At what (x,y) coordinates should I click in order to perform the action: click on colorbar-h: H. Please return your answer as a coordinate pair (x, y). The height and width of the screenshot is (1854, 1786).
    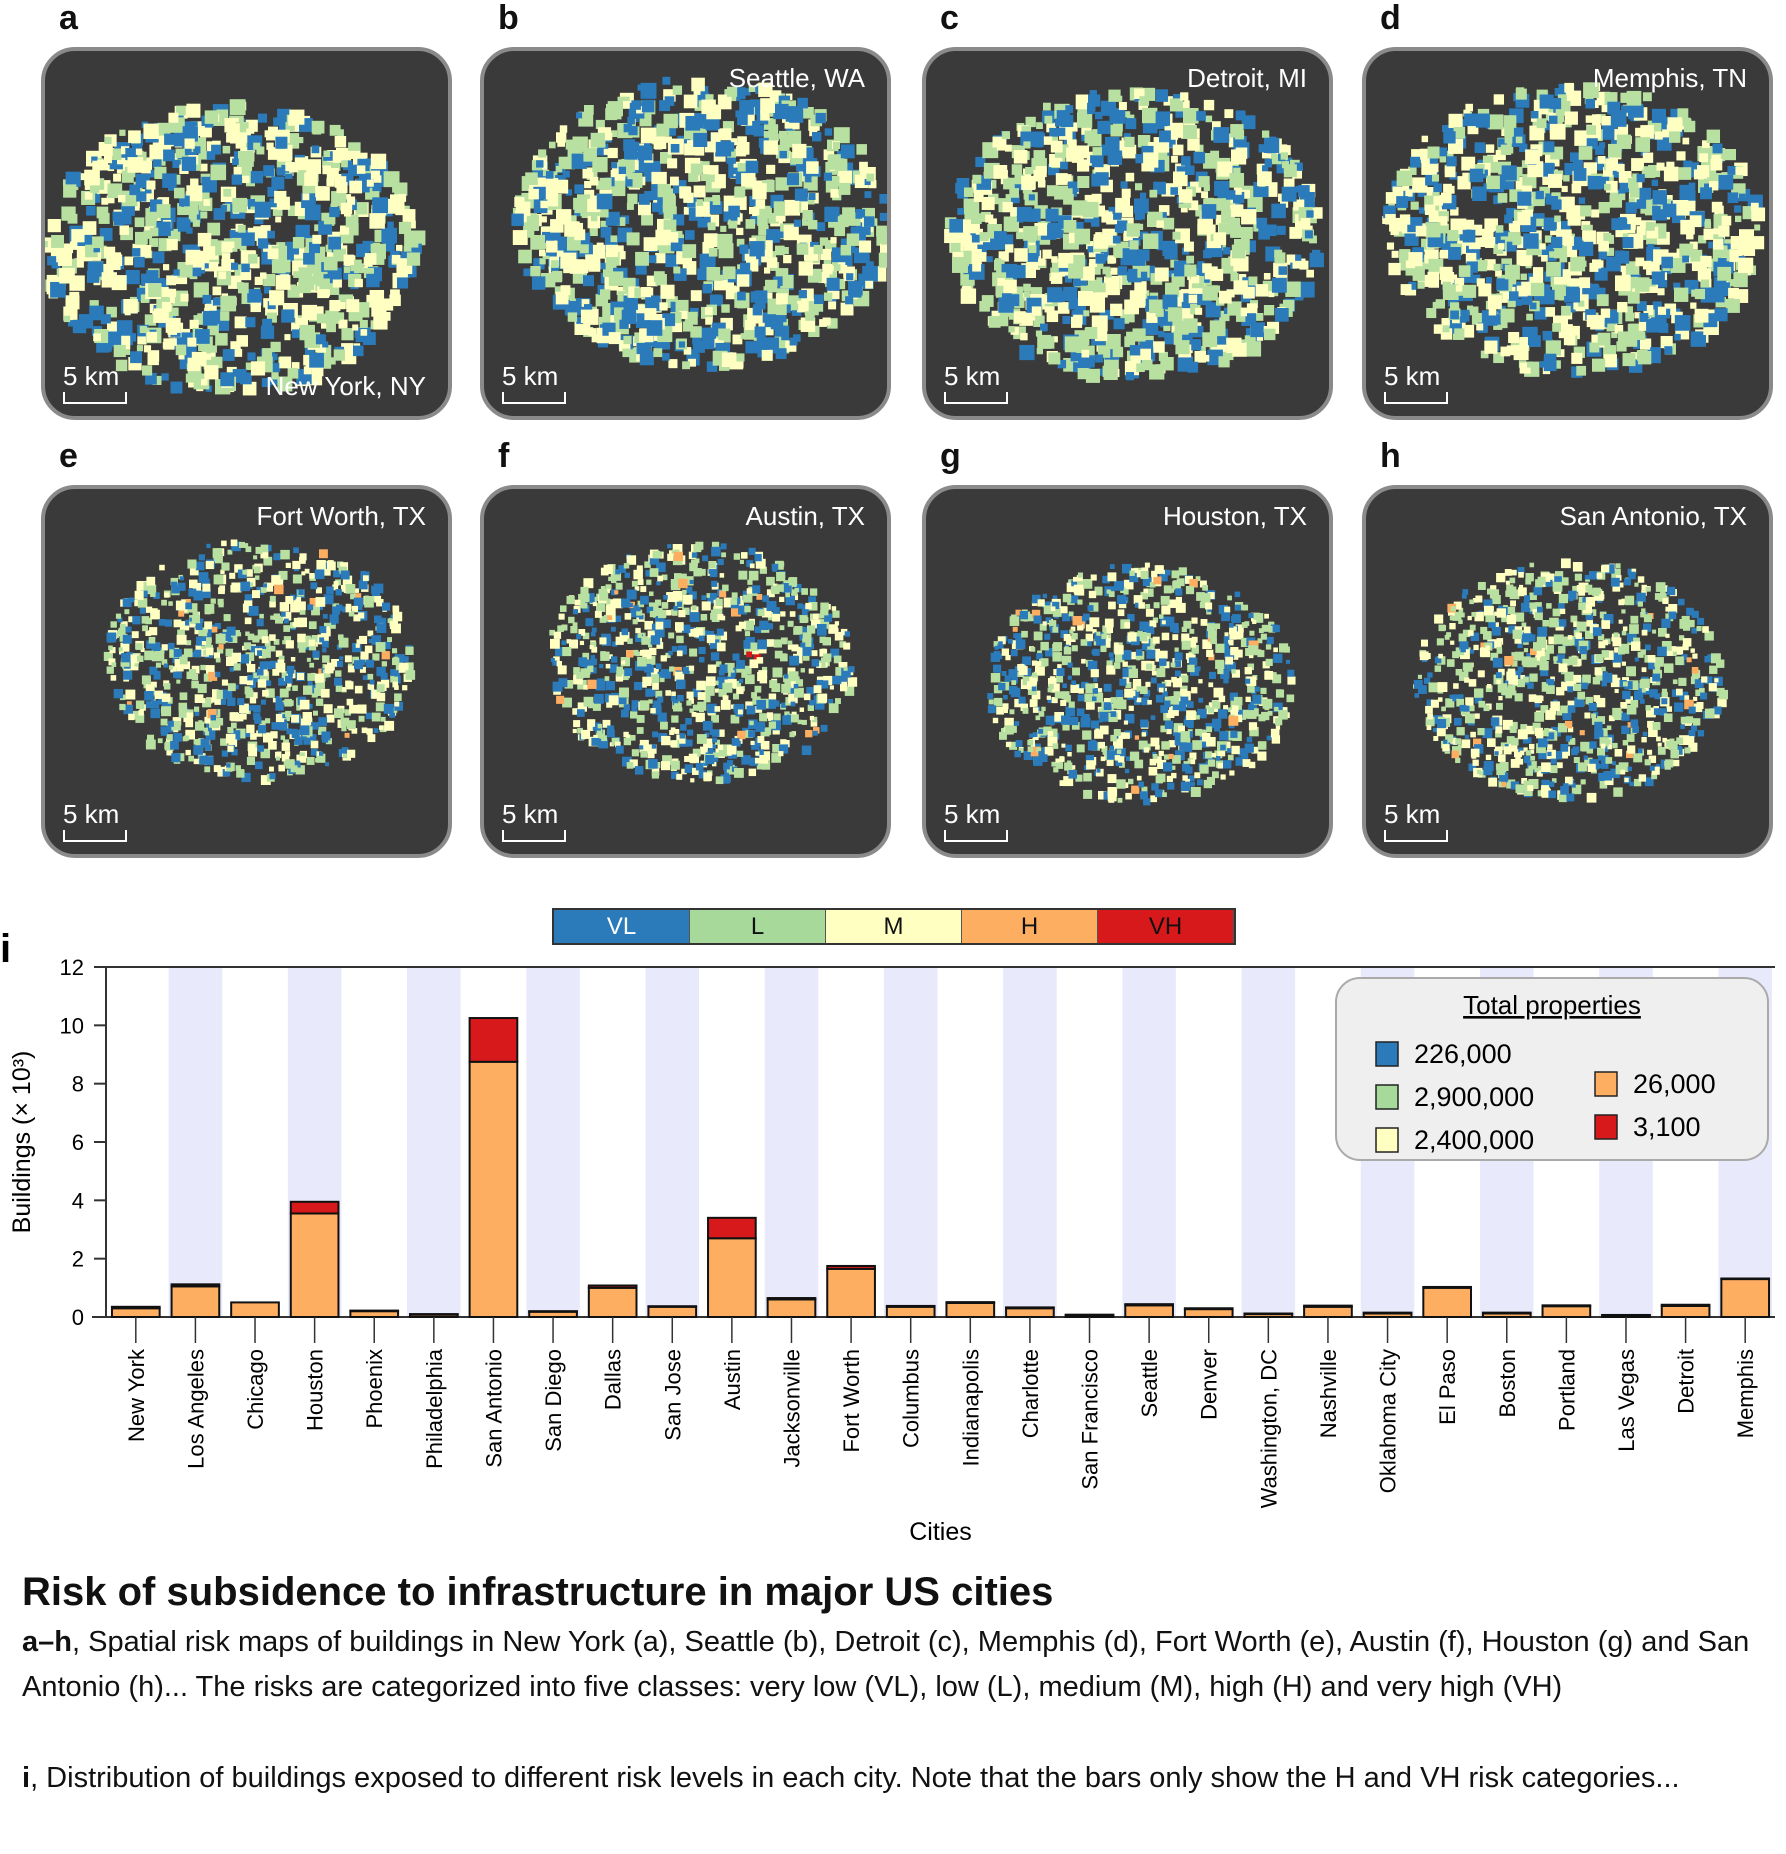
    Looking at the image, I should click on (1030, 926).